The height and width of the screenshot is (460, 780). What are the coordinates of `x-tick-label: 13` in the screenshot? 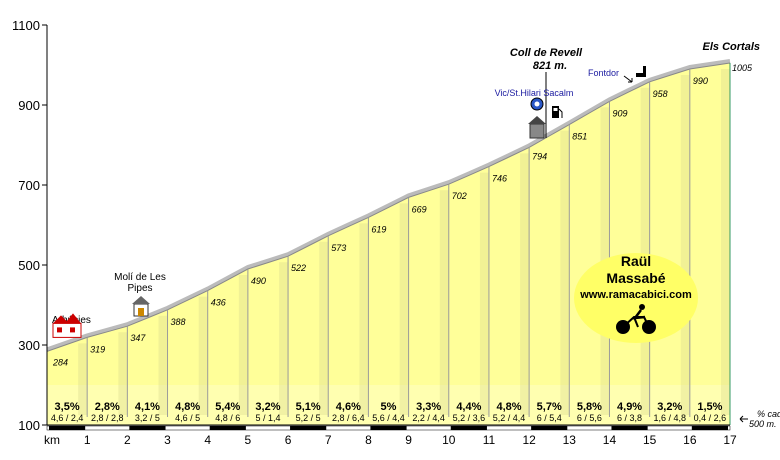 It's located at (570, 440).